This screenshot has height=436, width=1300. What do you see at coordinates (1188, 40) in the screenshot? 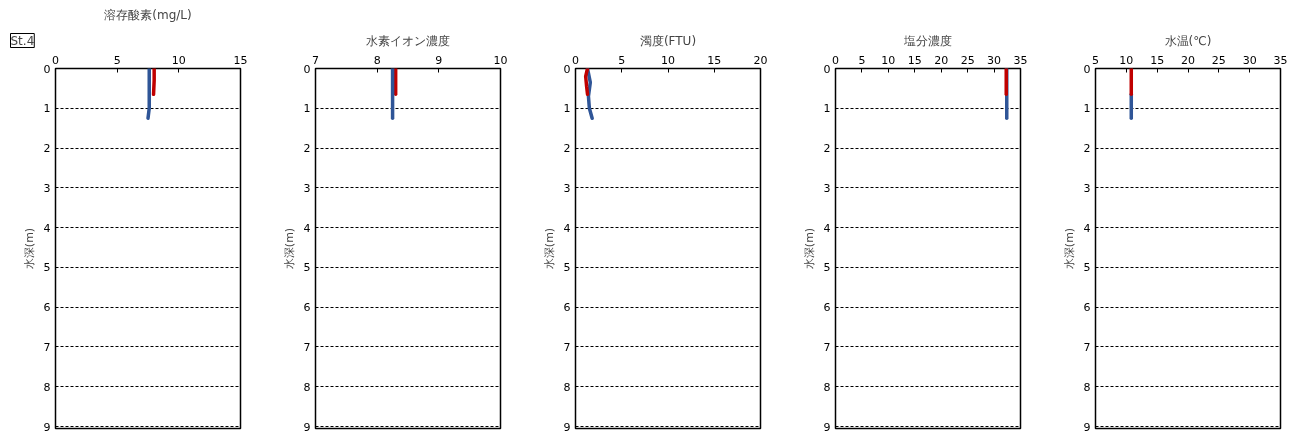
I see `chart-title: 水温(℃)` at bounding box center [1188, 40].